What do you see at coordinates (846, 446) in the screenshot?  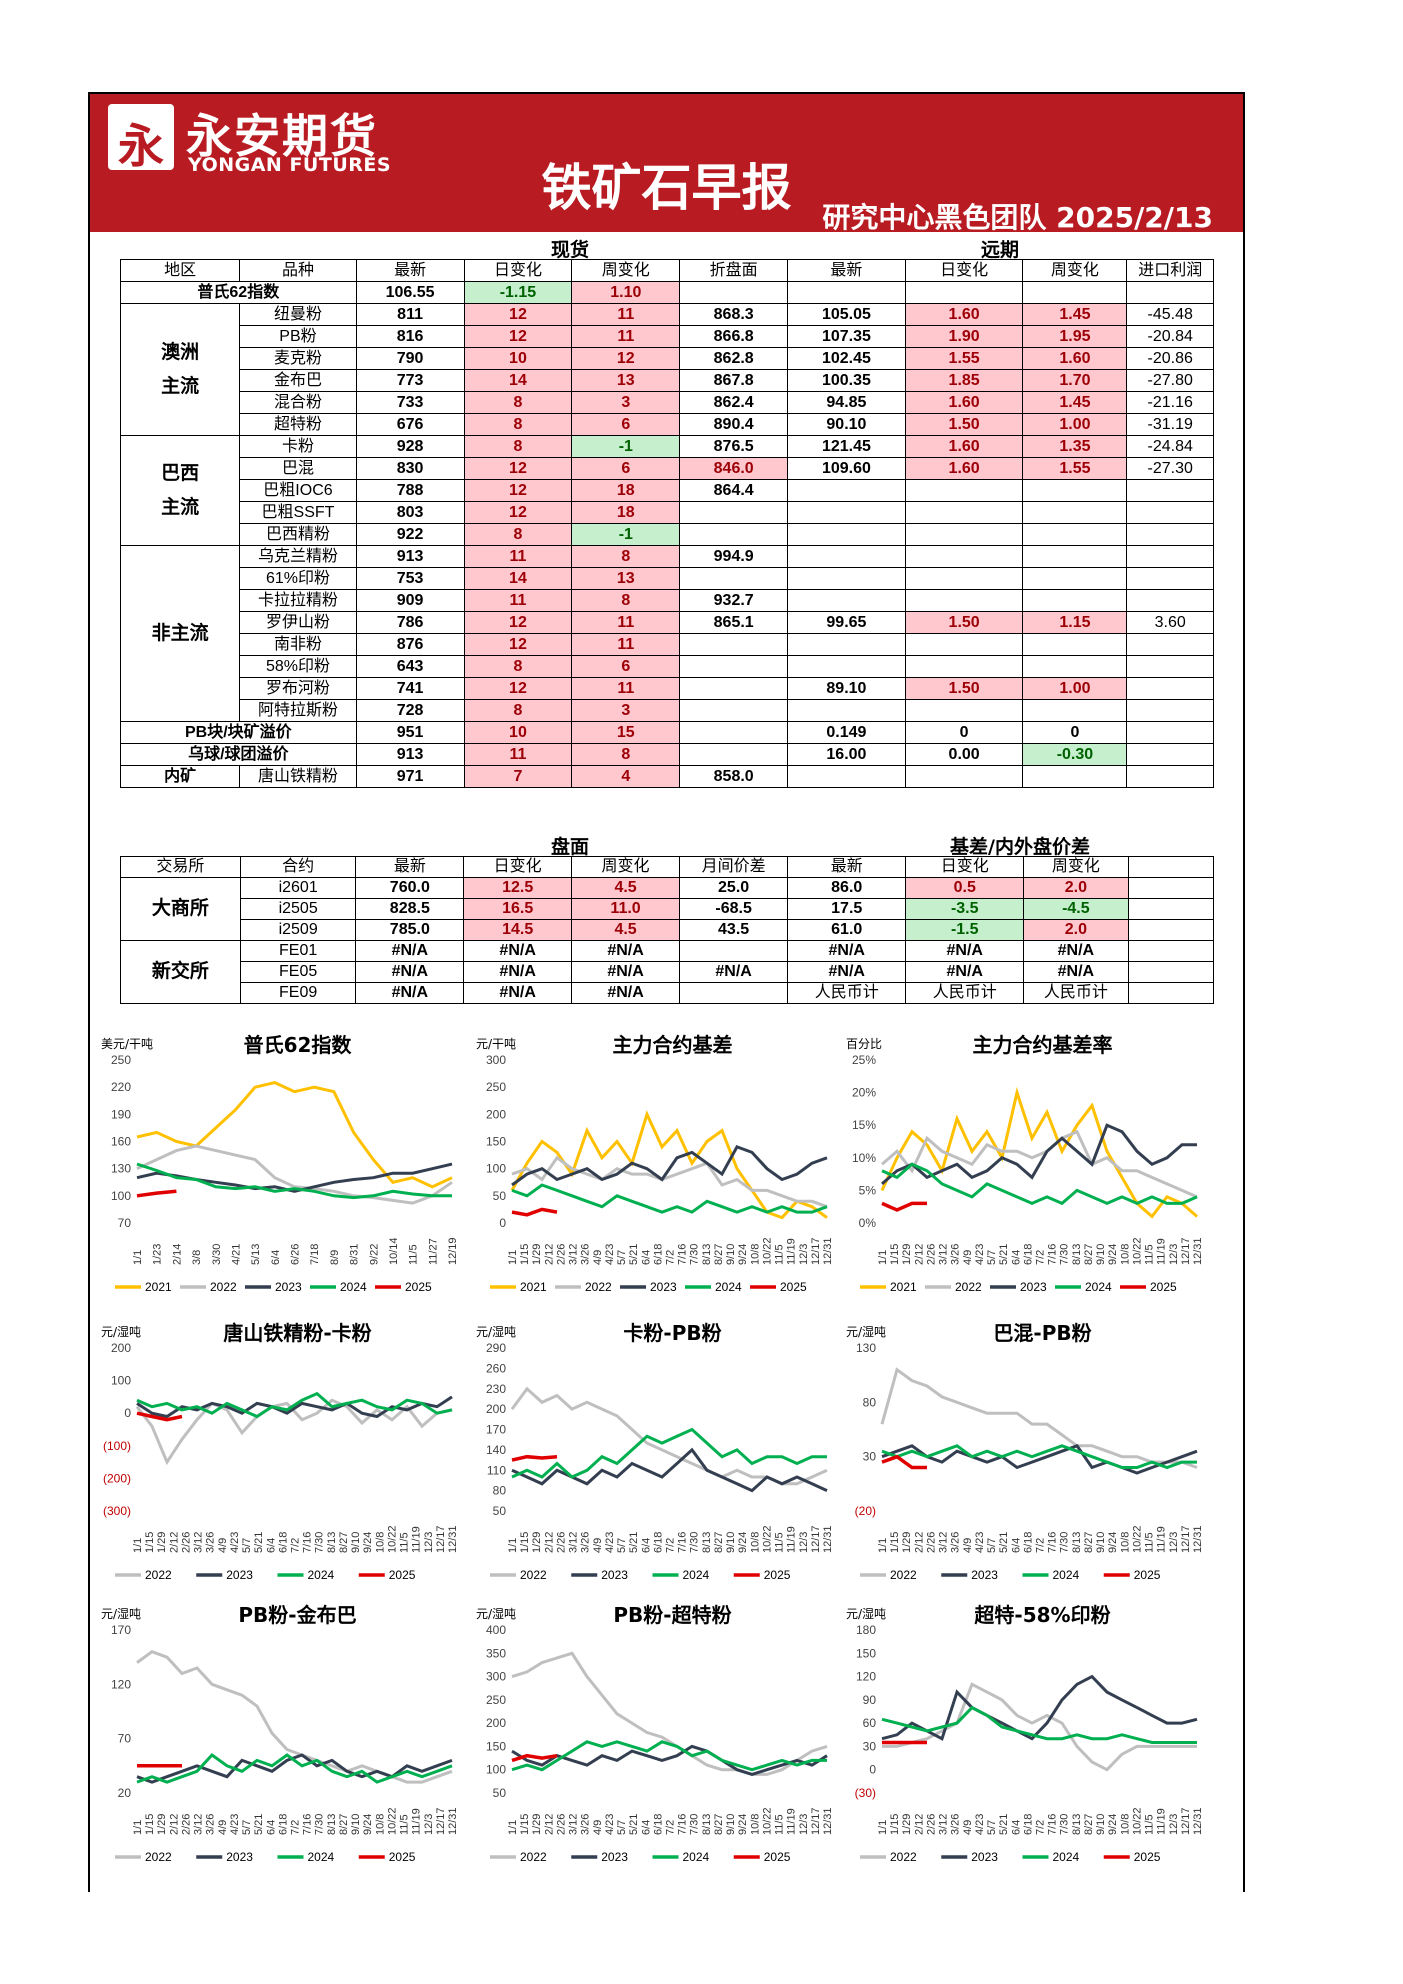 I see `table-cell: 121.45` at bounding box center [846, 446].